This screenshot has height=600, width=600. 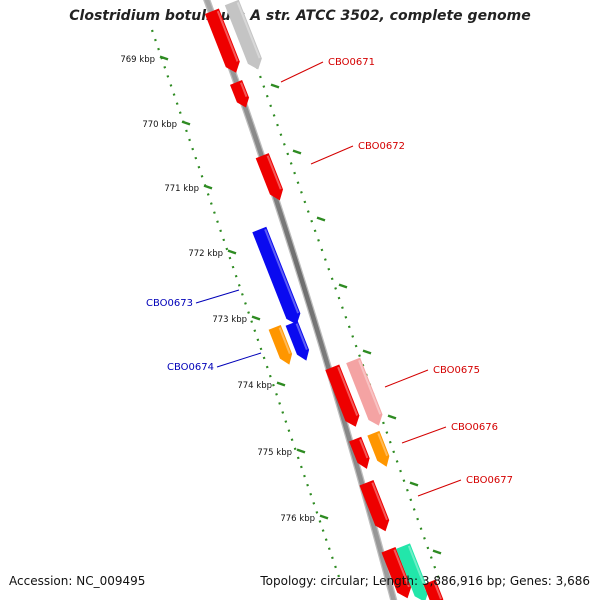 What do you see at coordinates (169, 303) in the screenshot?
I see `gene-label-text: CBO0673` at bounding box center [169, 303].